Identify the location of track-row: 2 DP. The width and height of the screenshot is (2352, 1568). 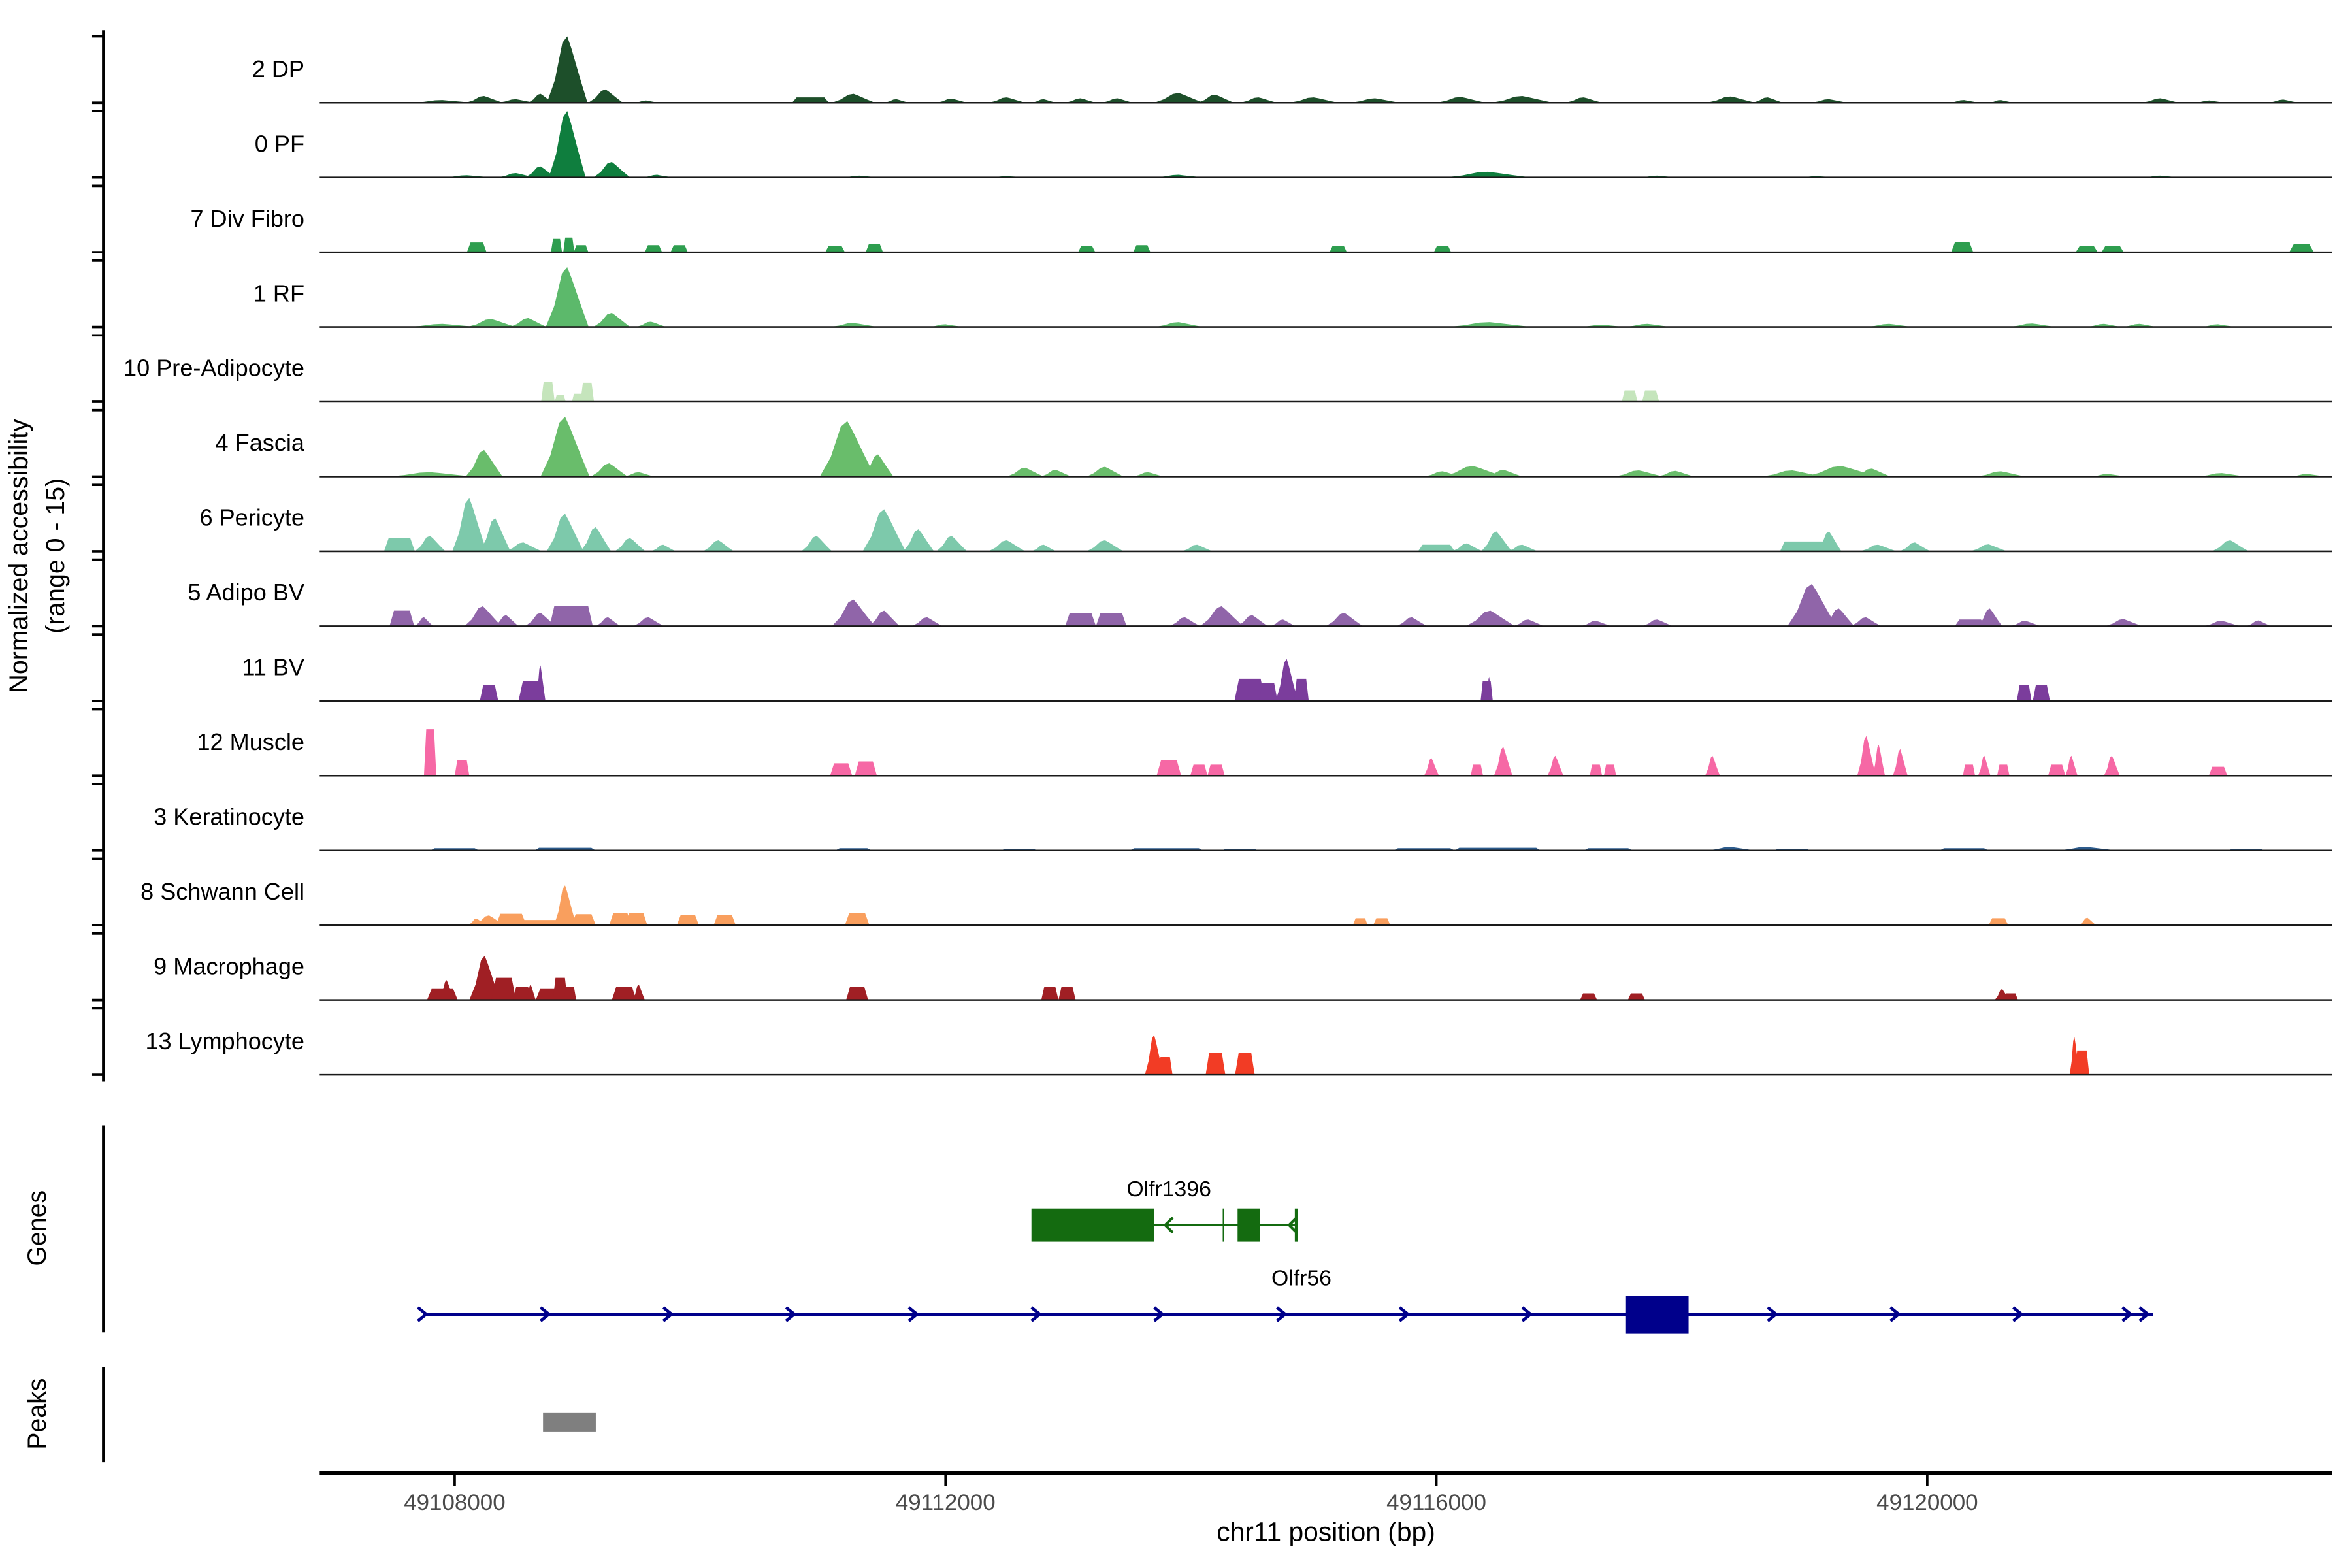
(1292, 70).